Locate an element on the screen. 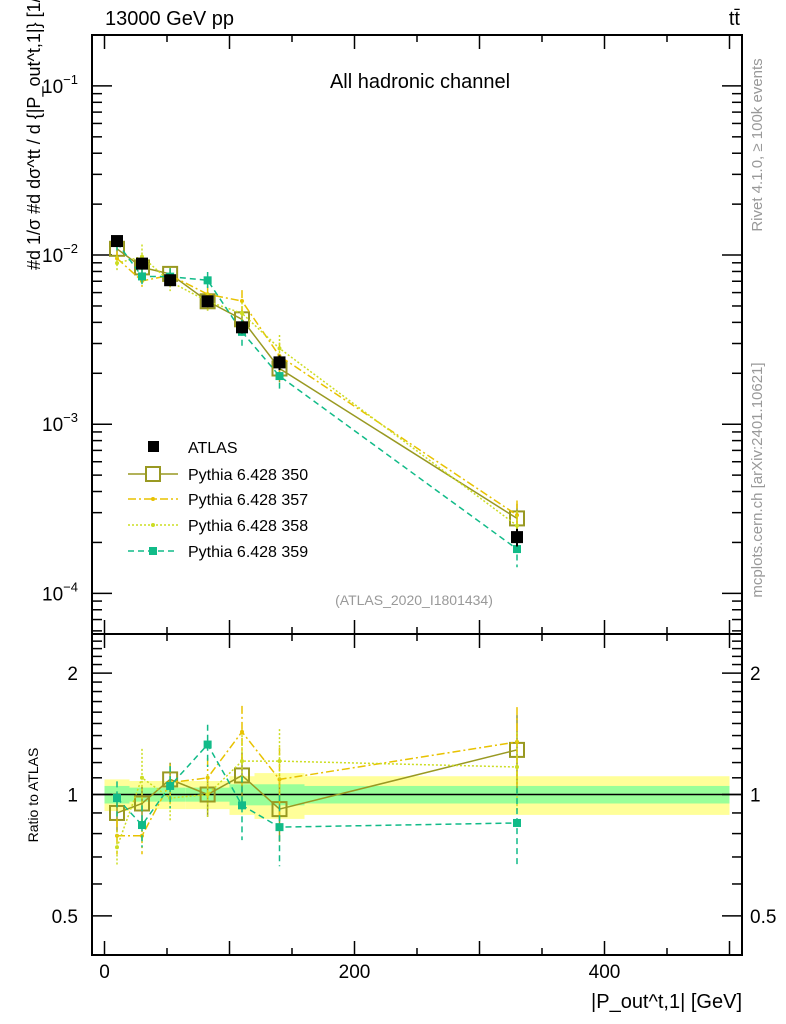  analysis-id: (ATLAS_2020_I1801434) is located at coordinates (414, 600).